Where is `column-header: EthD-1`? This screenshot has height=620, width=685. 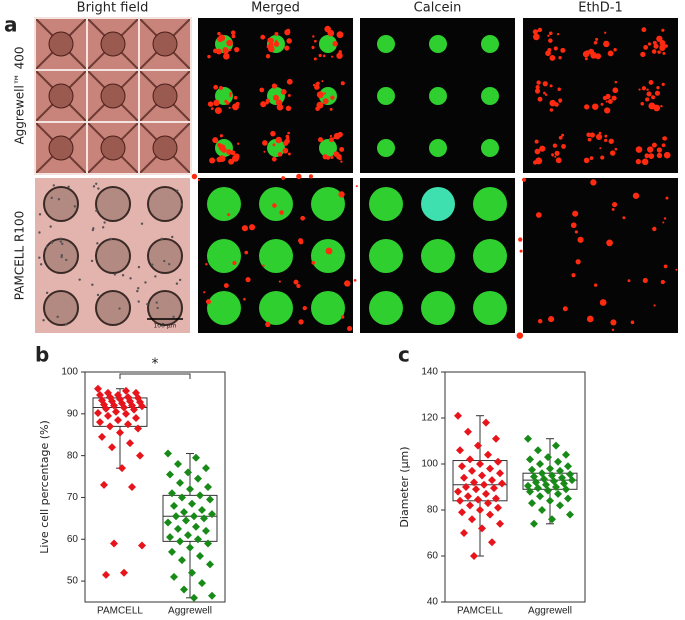 column-header: EthD-1 is located at coordinates (600, 8).